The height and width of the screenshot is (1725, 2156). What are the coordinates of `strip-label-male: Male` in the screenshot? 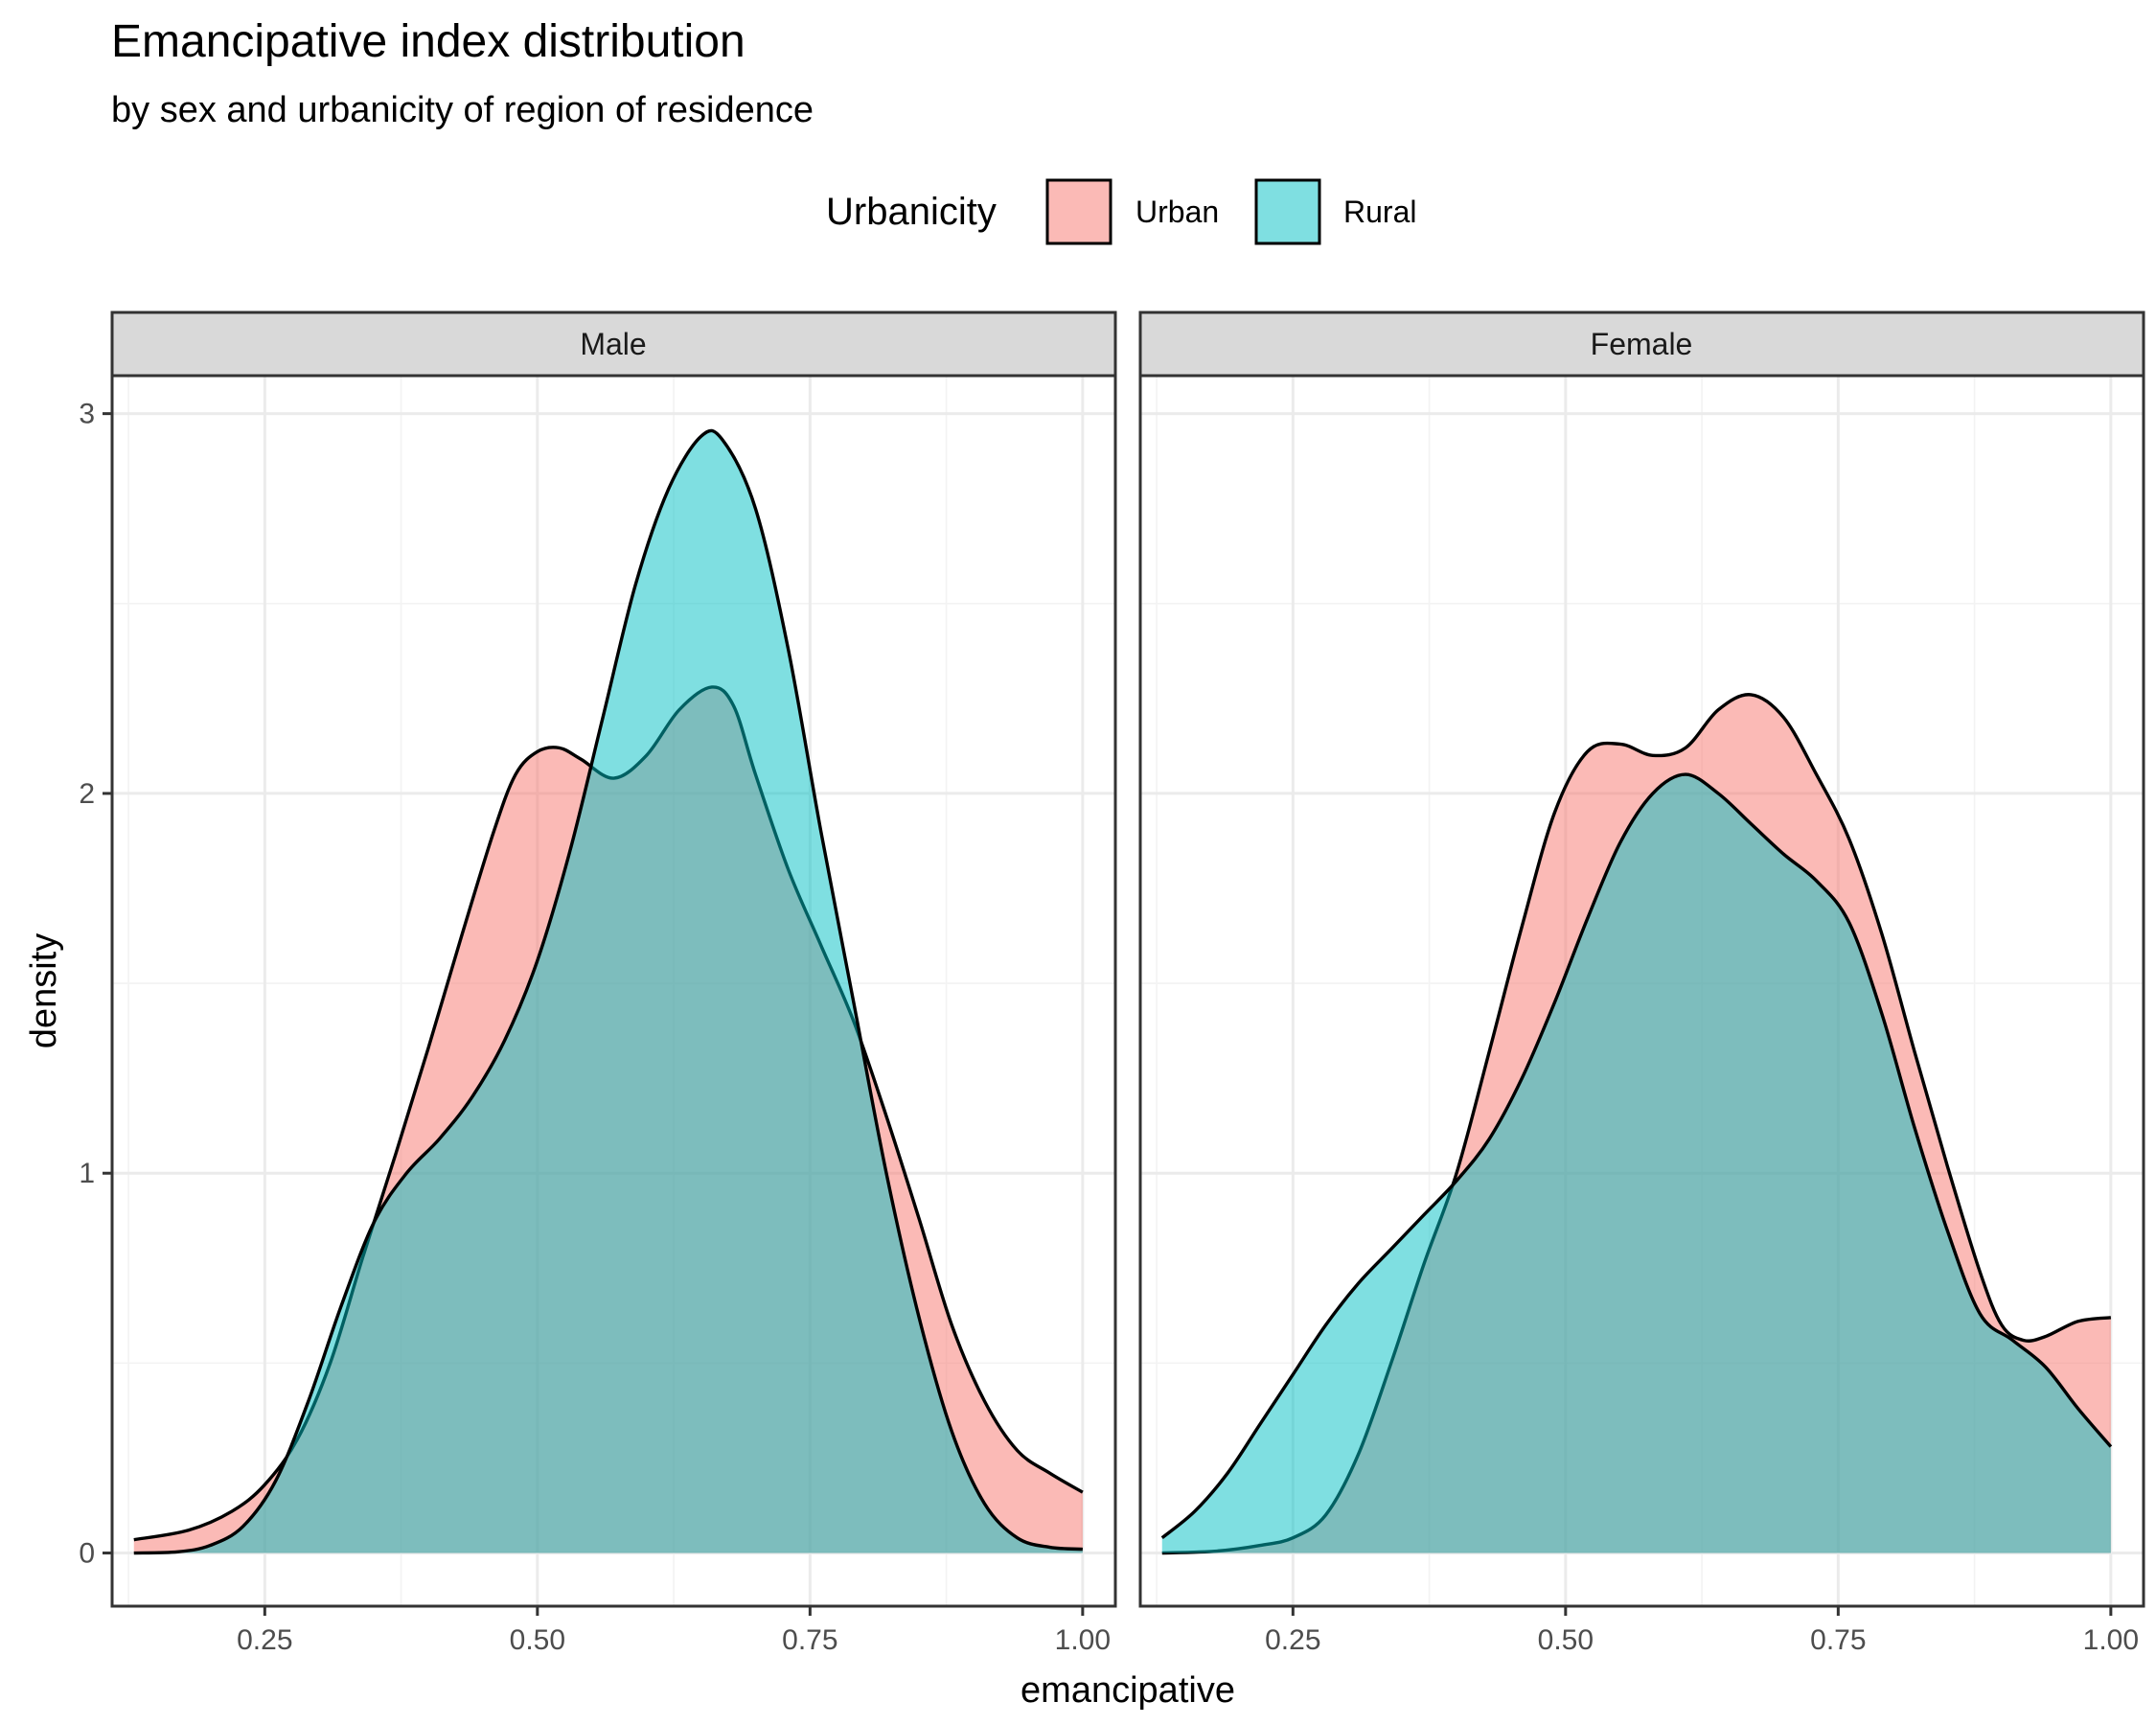 It's located at (613, 344).